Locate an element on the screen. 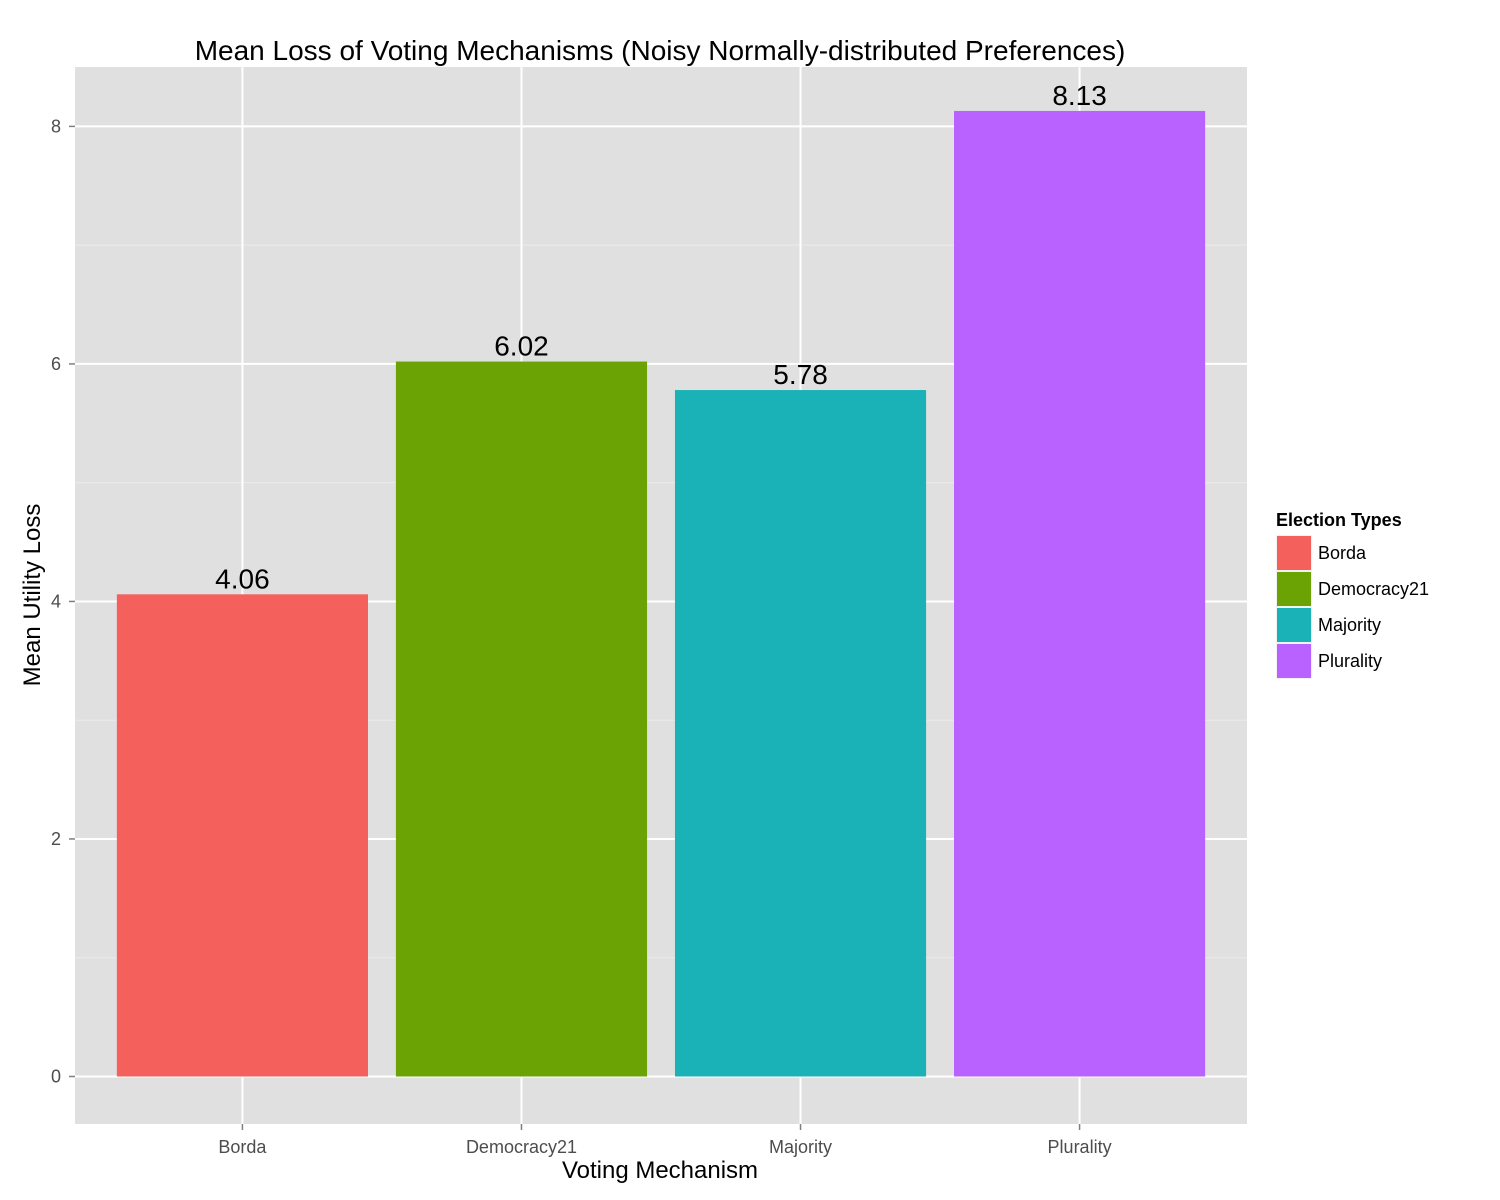 The image size is (1500, 1200). x-axis-title: Voting Mechanism is located at coordinates (660, 1170).